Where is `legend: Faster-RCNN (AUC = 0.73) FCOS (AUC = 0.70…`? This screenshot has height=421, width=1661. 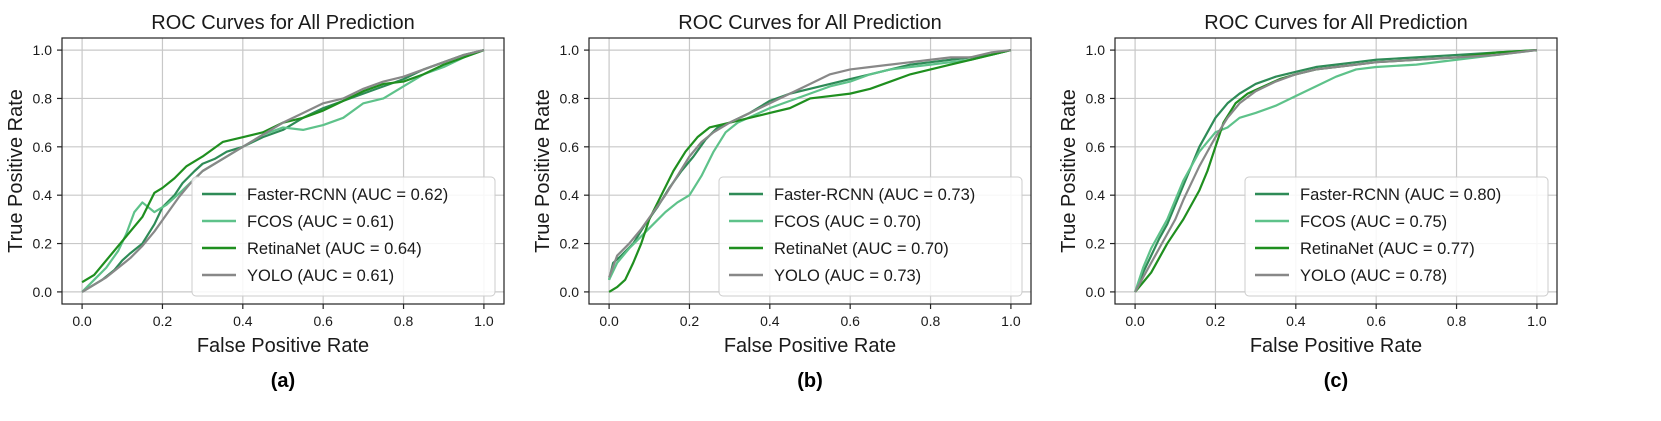
legend: Faster-RCNN (AUC = 0.73) FCOS (AUC = 0.70… is located at coordinates (870, 236).